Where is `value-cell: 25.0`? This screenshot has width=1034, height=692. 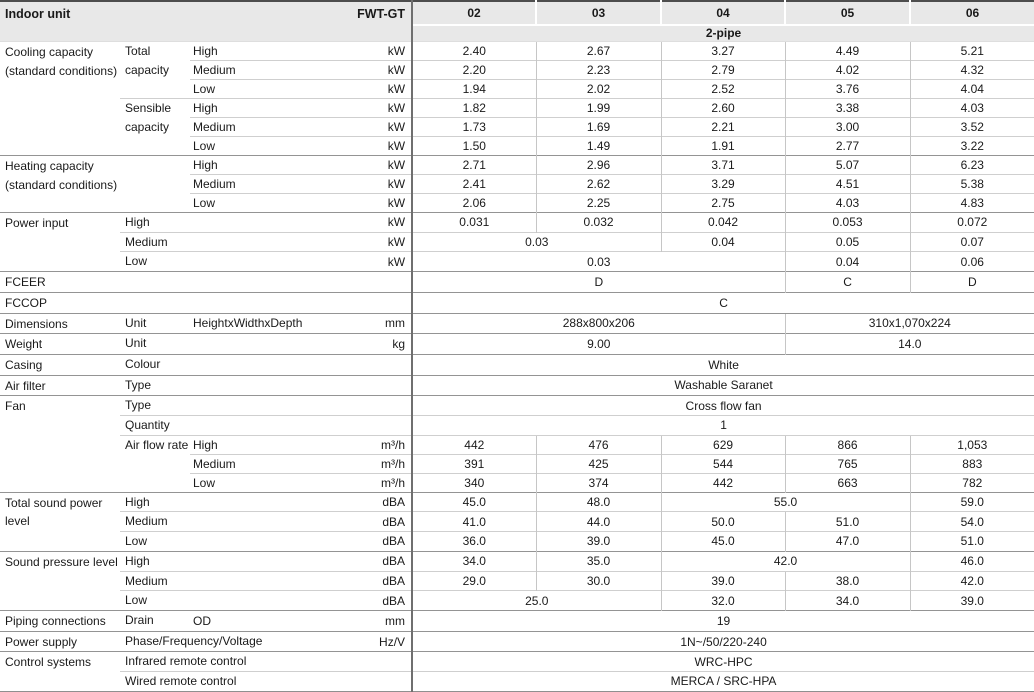 value-cell: 25.0 is located at coordinates (536, 600).